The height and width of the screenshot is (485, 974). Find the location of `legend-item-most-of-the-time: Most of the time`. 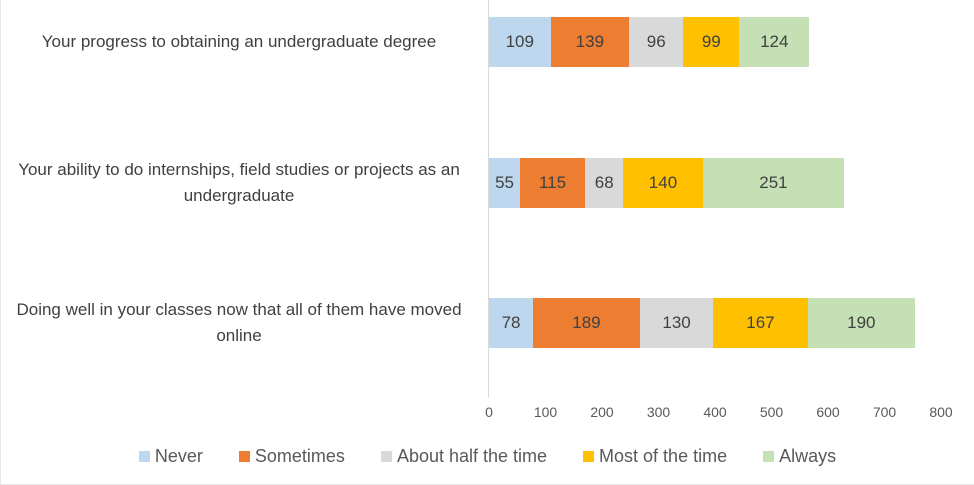

legend-item-most-of-the-time: Most of the time is located at coordinates (655, 456).